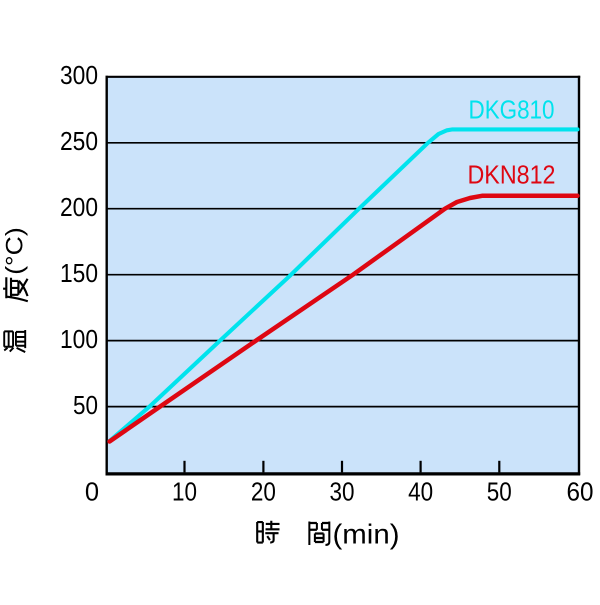 The image size is (600, 605). What do you see at coordinates (512, 176) in the screenshot?
I see `svg-text: DKN812` at bounding box center [512, 176].